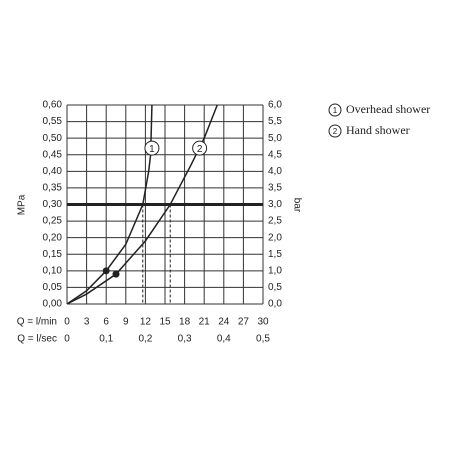  I want to click on y2-tick-label: 3,5, so click(275, 188).